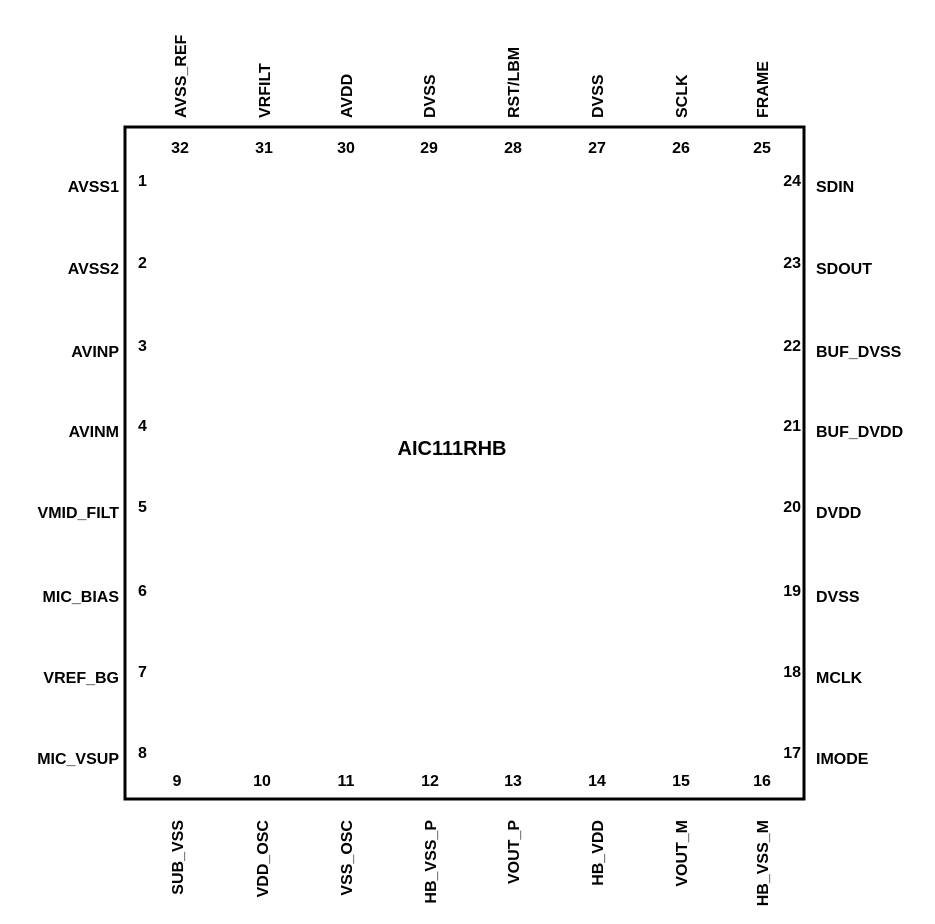 This screenshot has height=924, width=935. What do you see at coordinates (452, 449) in the screenshot?
I see `chip-name: AIC111RHB` at bounding box center [452, 449].